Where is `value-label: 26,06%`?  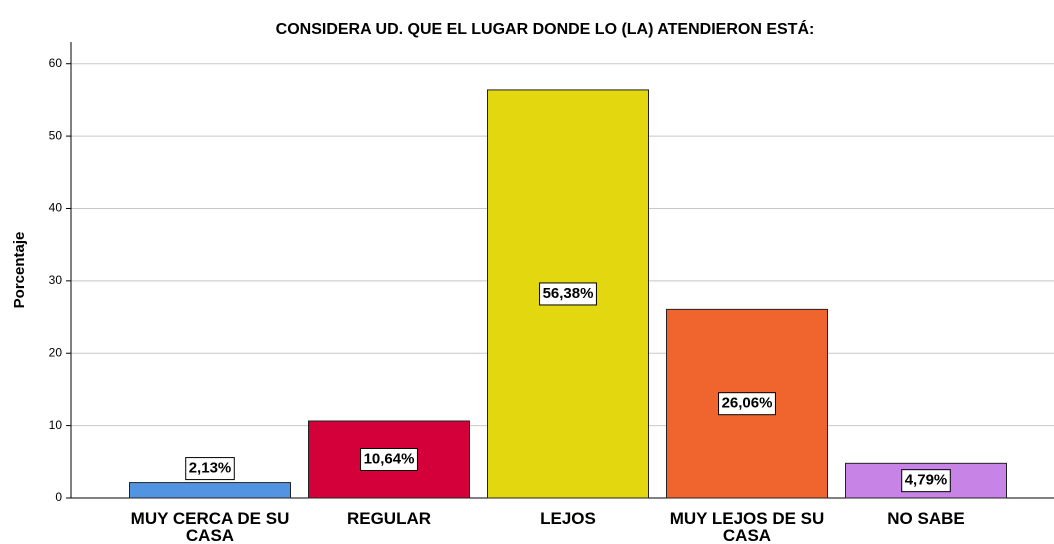
value-label: 26,06% is located at coordinates (747, 403).